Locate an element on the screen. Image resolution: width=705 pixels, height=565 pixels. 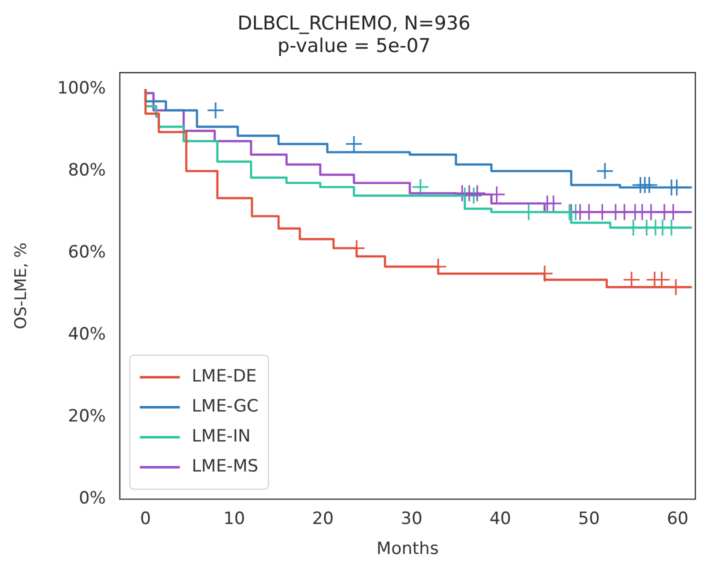
x-tick-label: 60 is located at coordinates (677, 518).